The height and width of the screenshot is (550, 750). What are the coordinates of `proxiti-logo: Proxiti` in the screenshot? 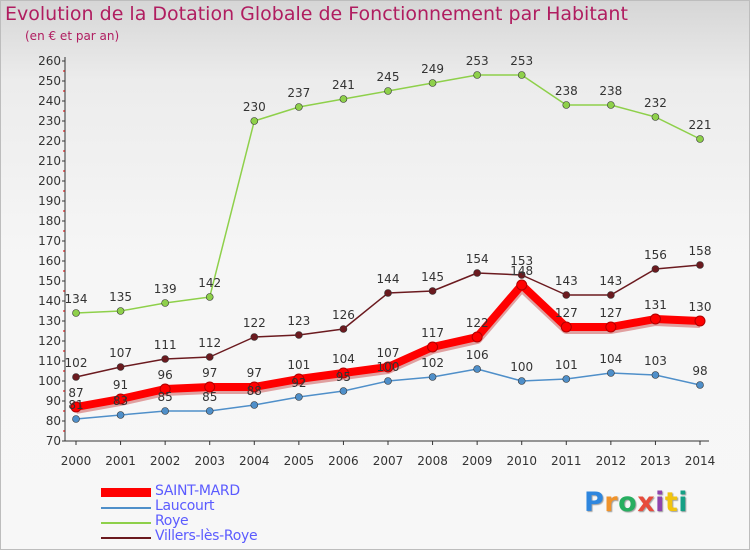 It's located at (636, 502).